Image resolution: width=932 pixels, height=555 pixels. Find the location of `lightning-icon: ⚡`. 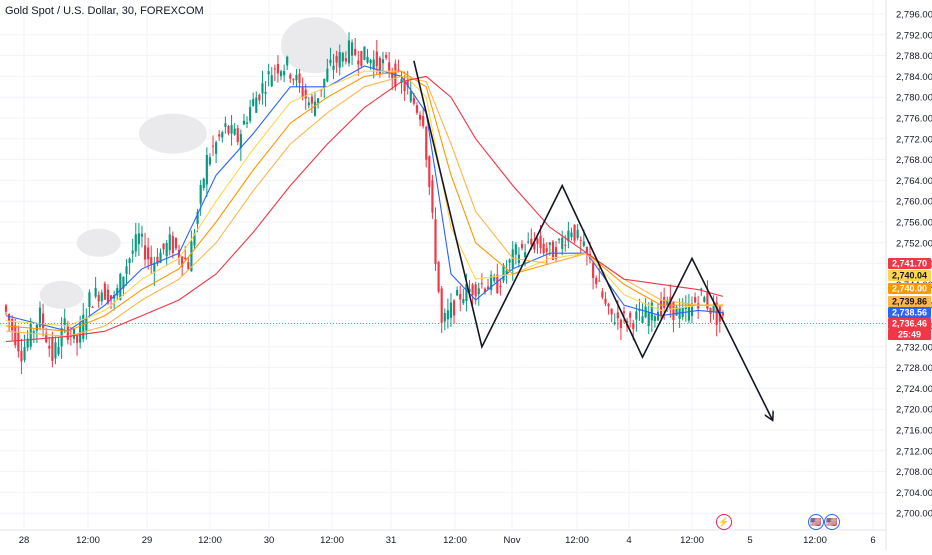

lightning-icon: ⚡ is located at coordinates (724, 522).